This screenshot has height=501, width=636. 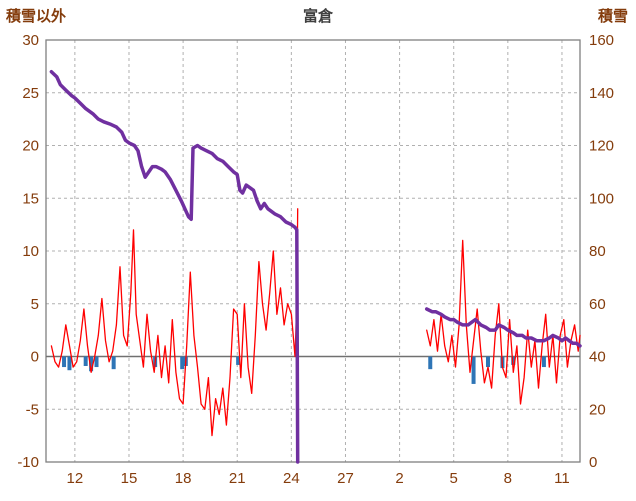 I want to click on left-axis-tick-label: 15, so click(x=30, y=198).